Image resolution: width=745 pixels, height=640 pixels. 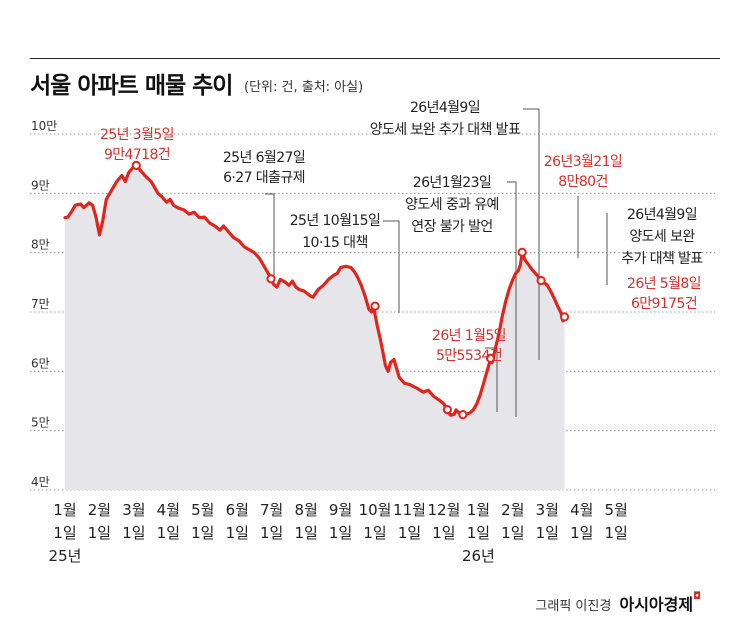 I want to click on y-tick-labels: 4만 5만 6만 7만 8만 9만 10만, so click(x=44, y=304).